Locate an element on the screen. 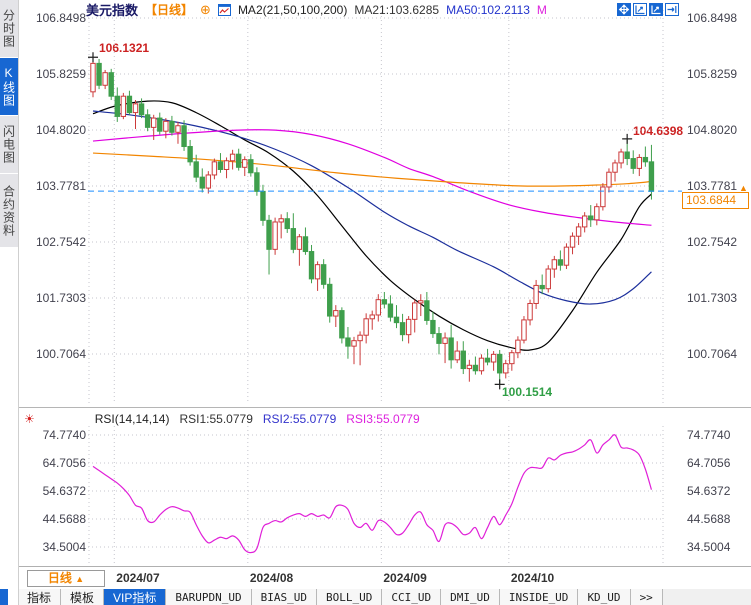  rsi-name: RSI(14,14,14) is located at coordinates (132, 419).